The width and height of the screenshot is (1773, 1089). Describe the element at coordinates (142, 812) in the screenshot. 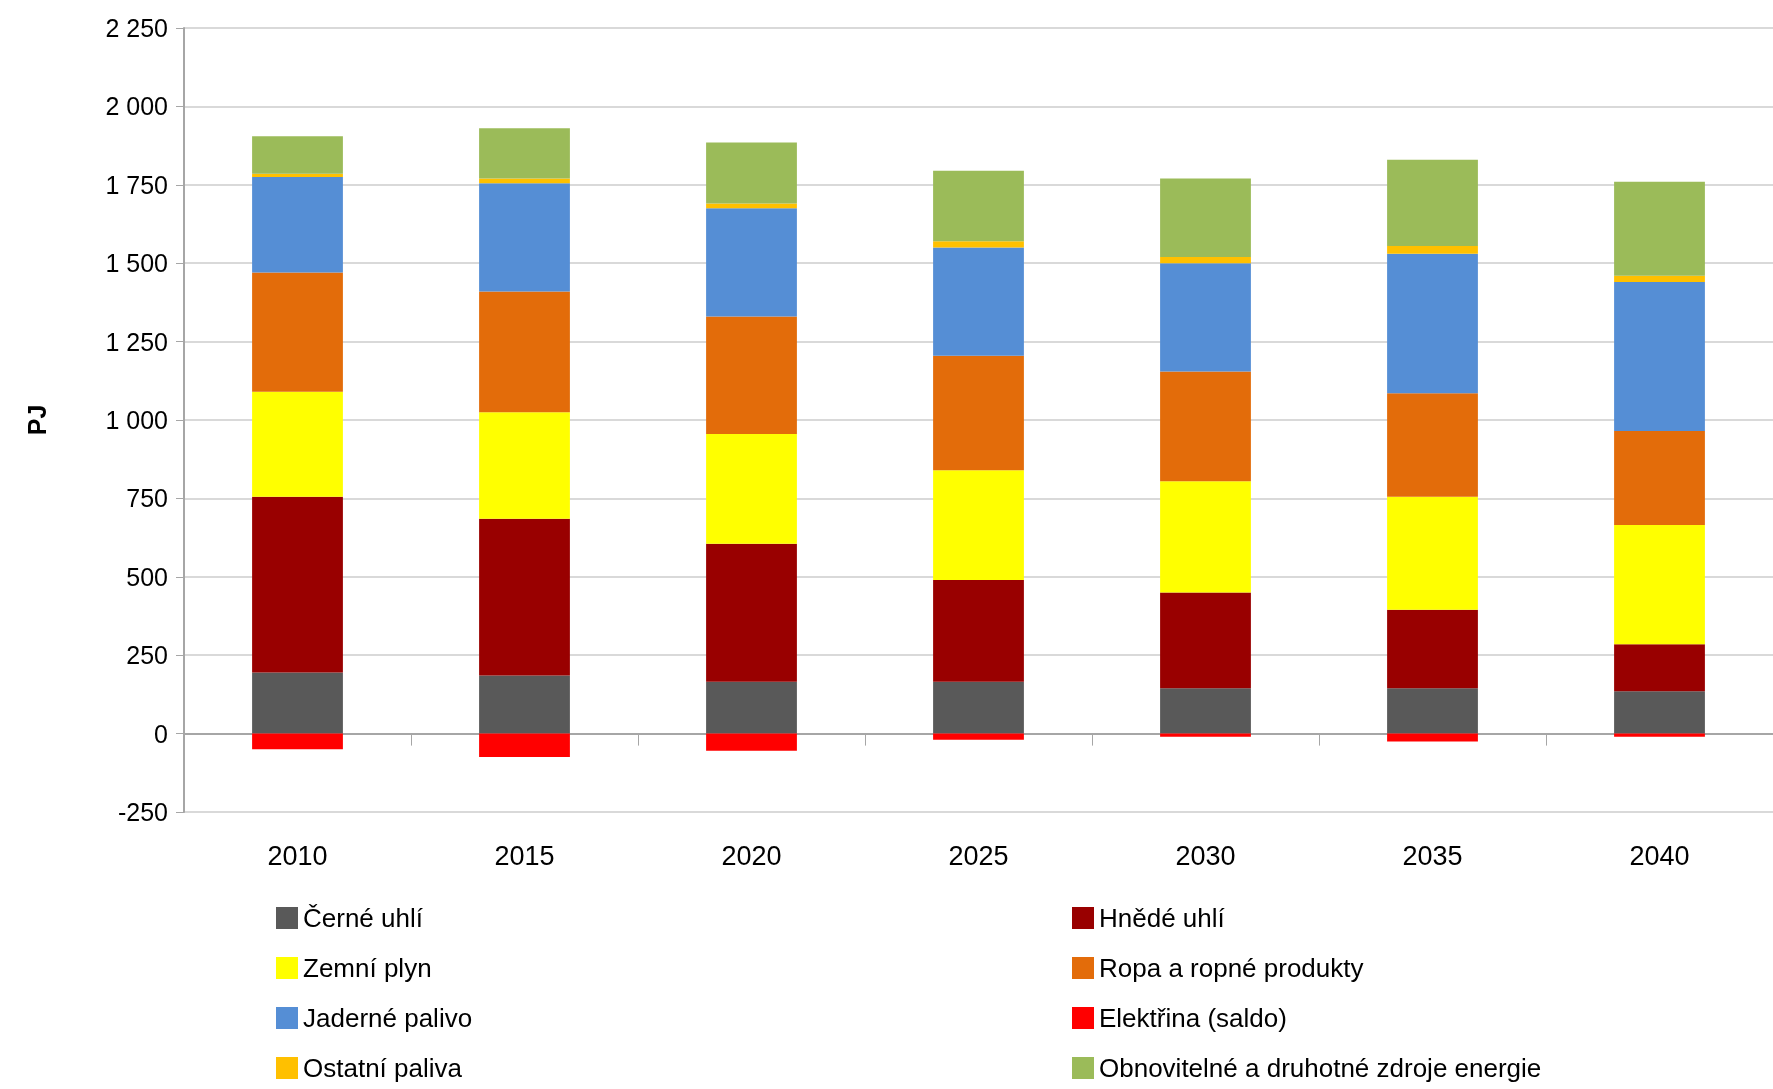

I see `y-tick-label: -250` at that location.